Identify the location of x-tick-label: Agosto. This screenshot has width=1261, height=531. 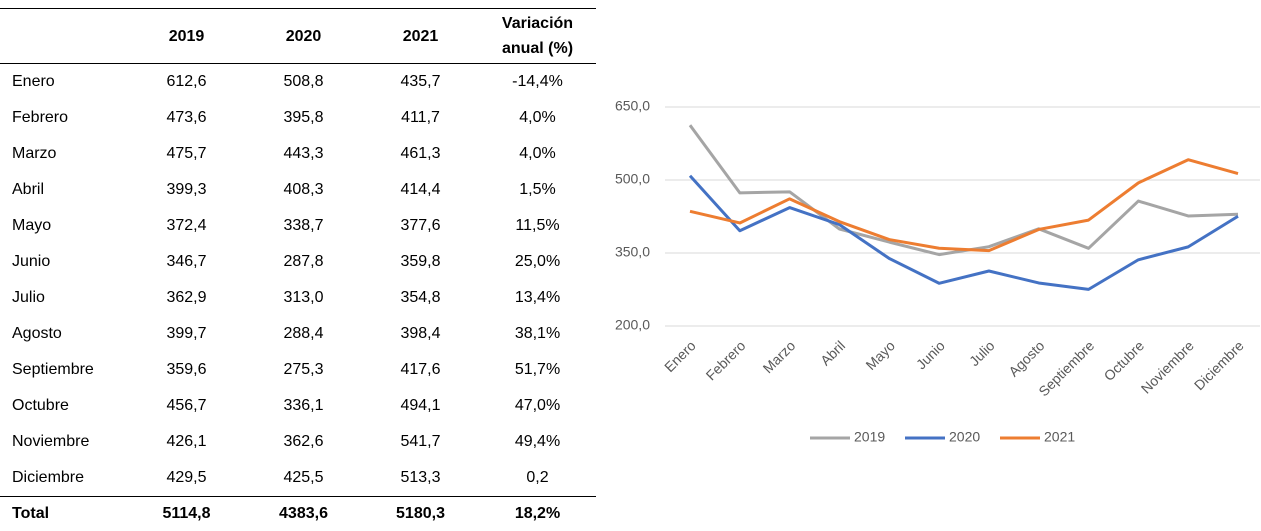
(1026, 358).